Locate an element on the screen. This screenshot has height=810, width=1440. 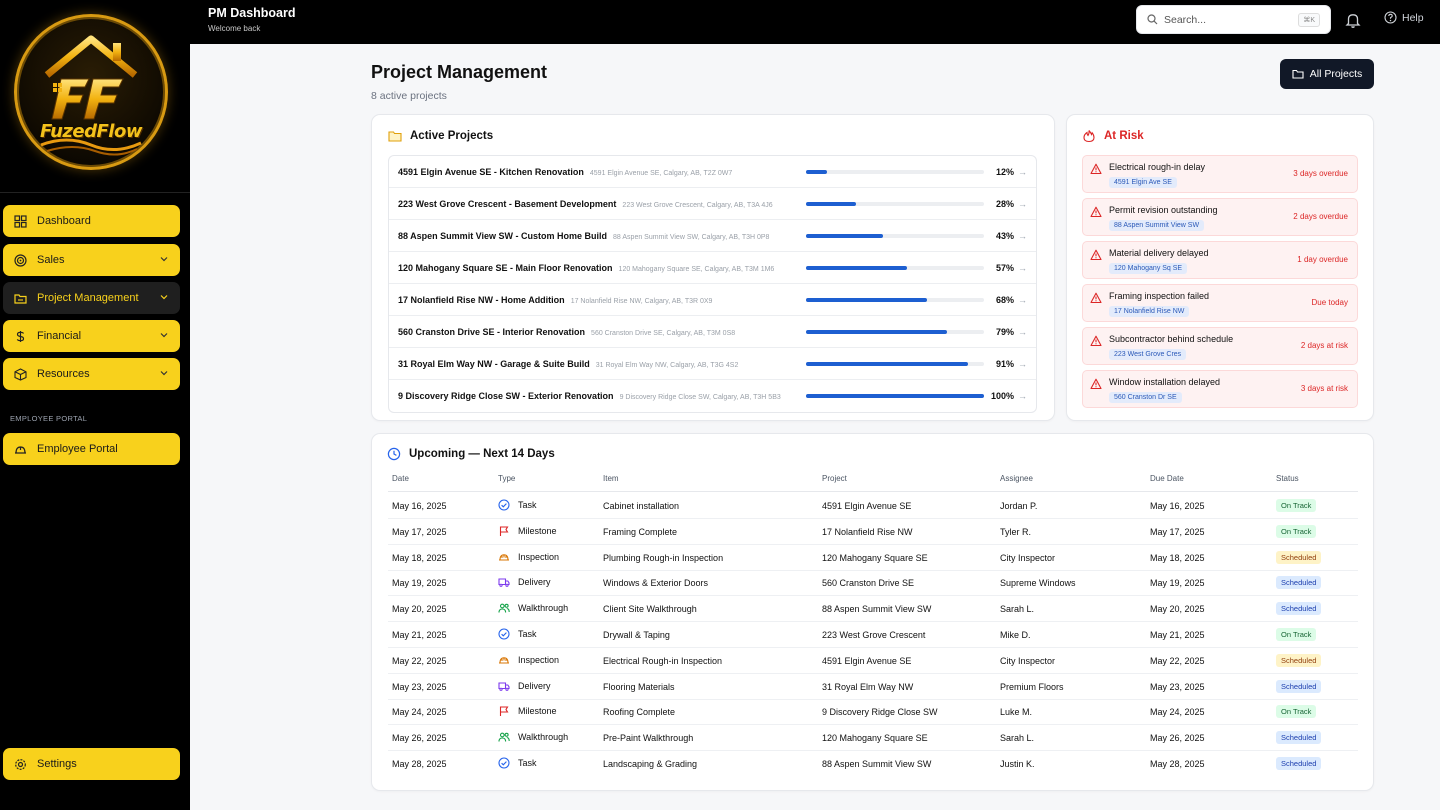
cell-date: May 20, 2025 is located at coordinates (419, 609).